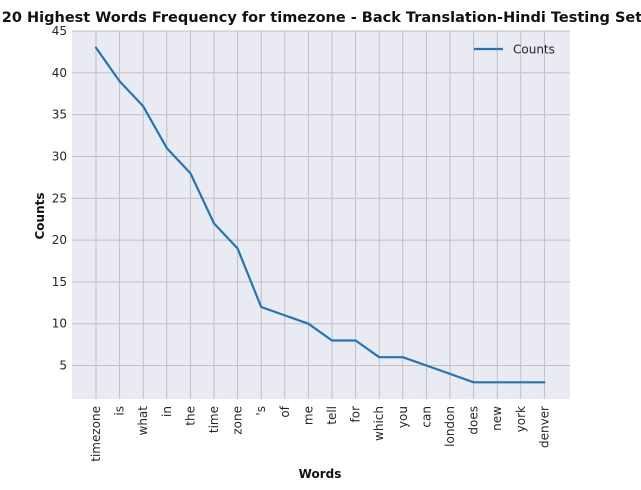 The height and width of the screenshot is (490, 641). Describe the element at coordinates (214, 419) in the screenshot. I see `x-tick-label: time` at that location.